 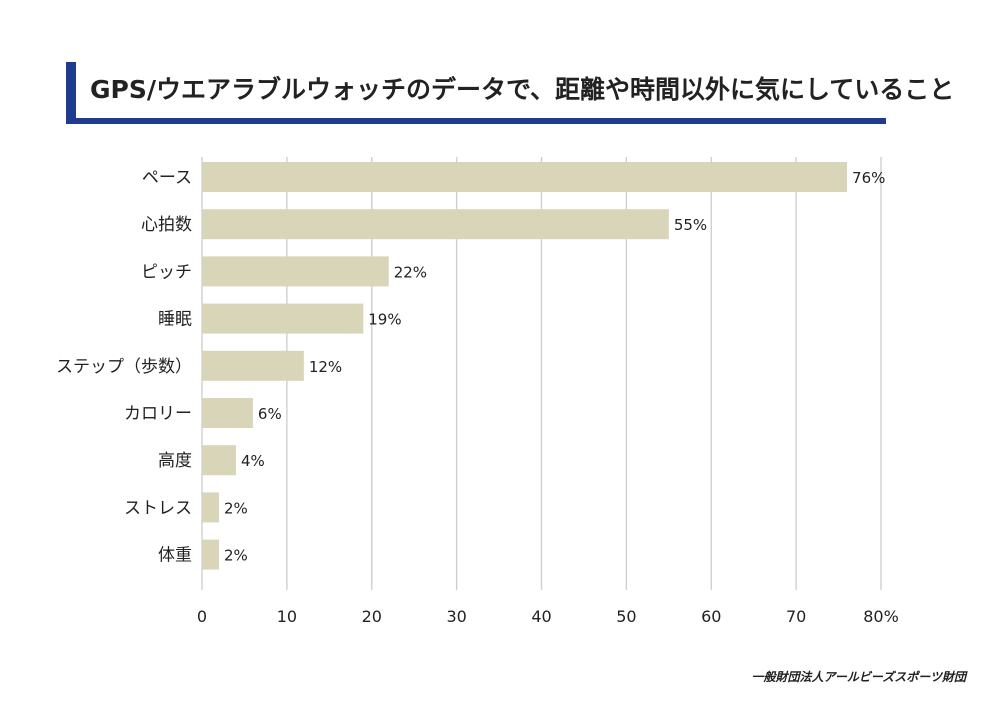 I want to click on x-tick-label: 0, so click(x=202, y=616).